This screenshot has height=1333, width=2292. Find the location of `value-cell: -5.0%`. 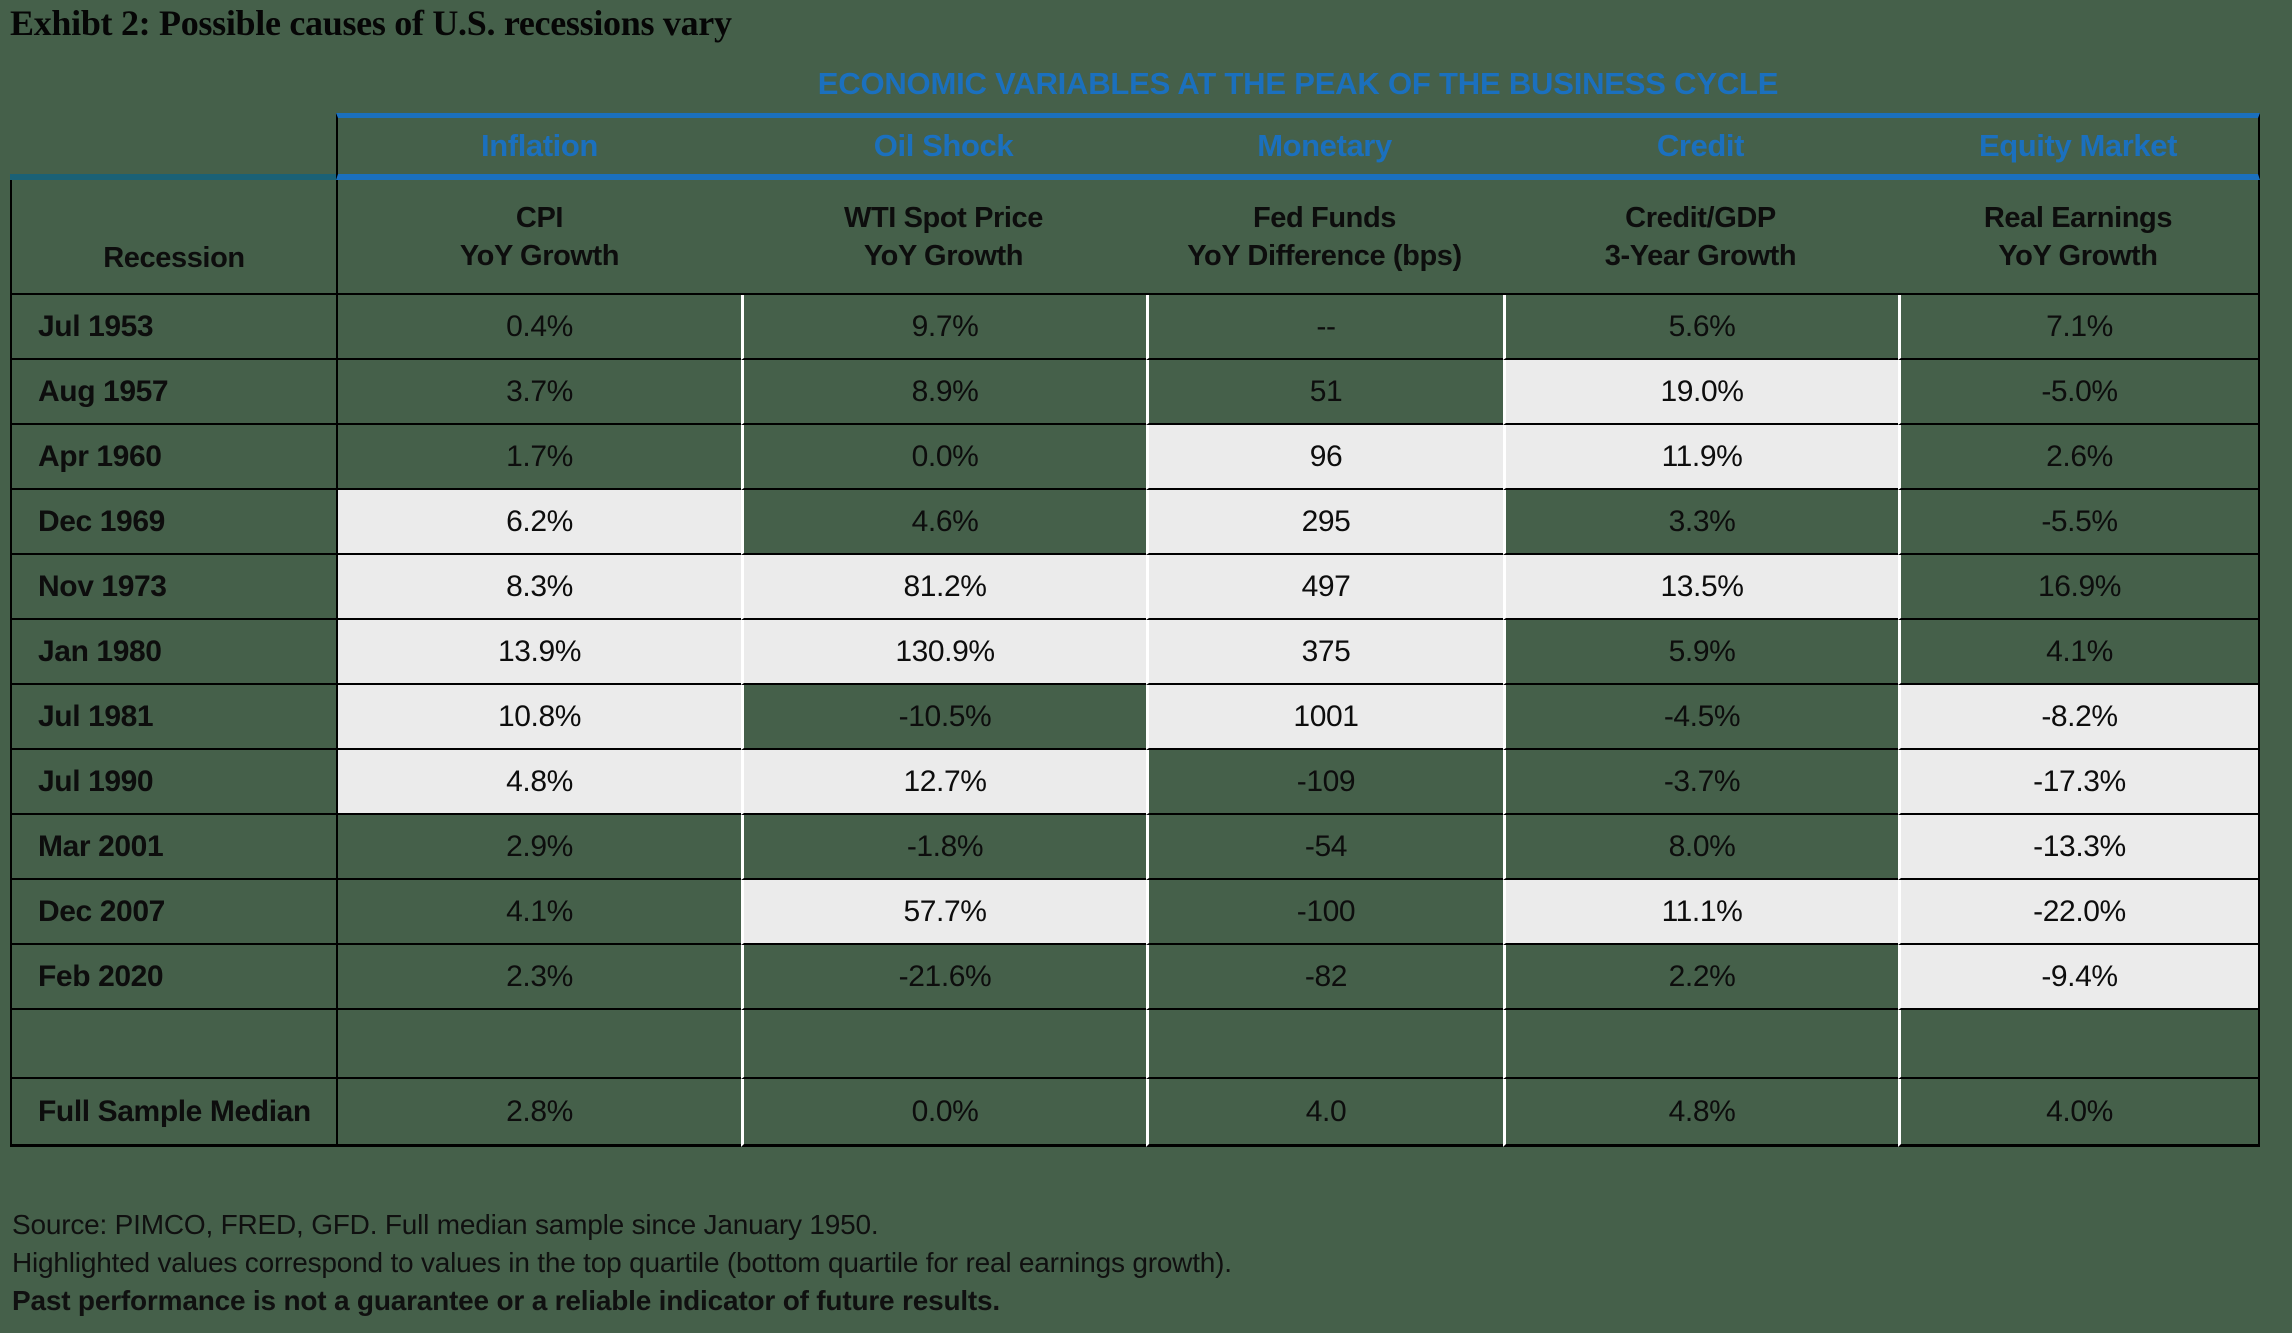

value-cell: -5.0% is located at coordinates (2079, 392).